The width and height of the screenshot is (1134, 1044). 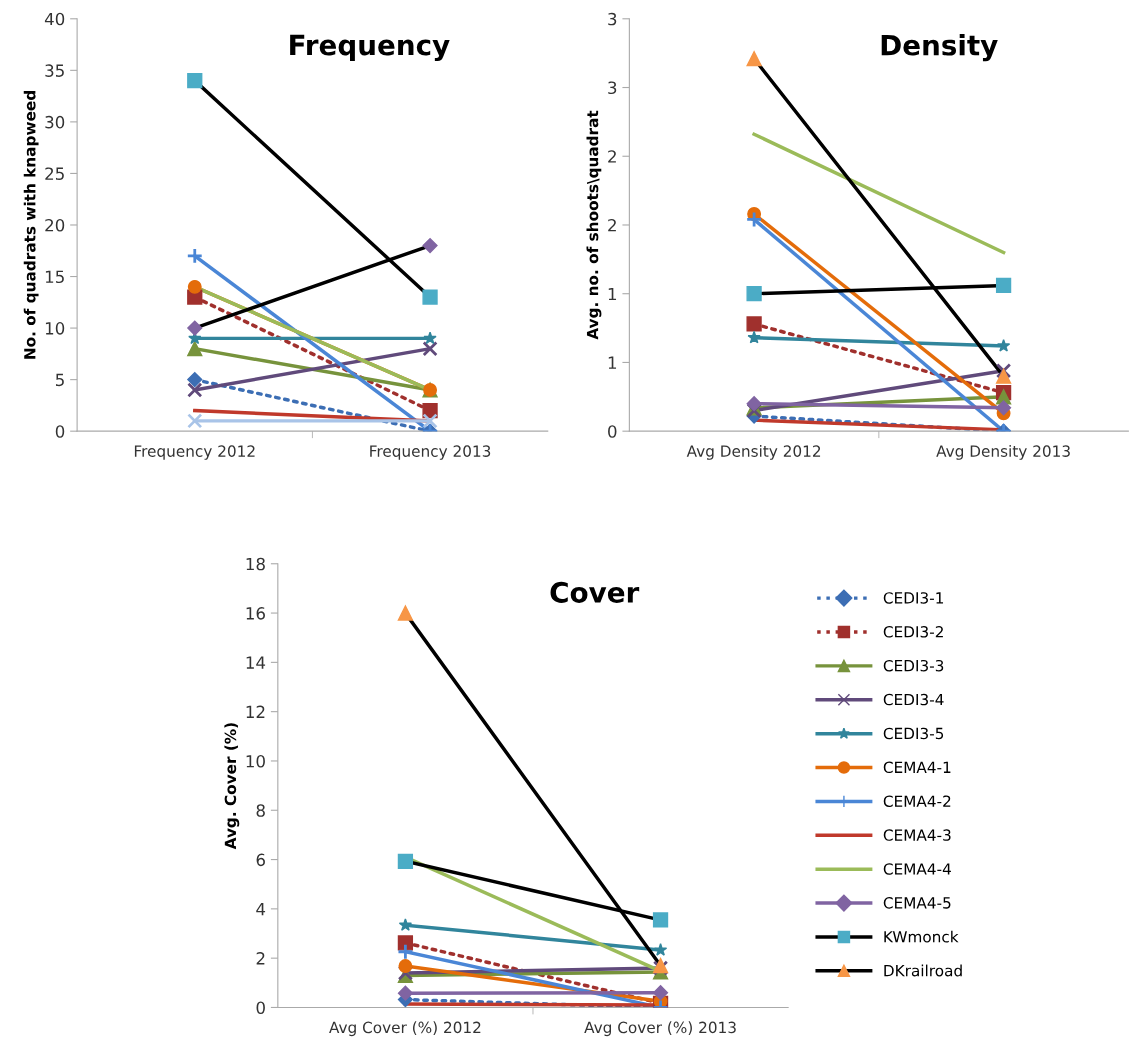 What do you see at coordinates (194, 452) in the screenshot?
I see `x-tick-label: Frequency 2012` at bounding box center [194, 452].